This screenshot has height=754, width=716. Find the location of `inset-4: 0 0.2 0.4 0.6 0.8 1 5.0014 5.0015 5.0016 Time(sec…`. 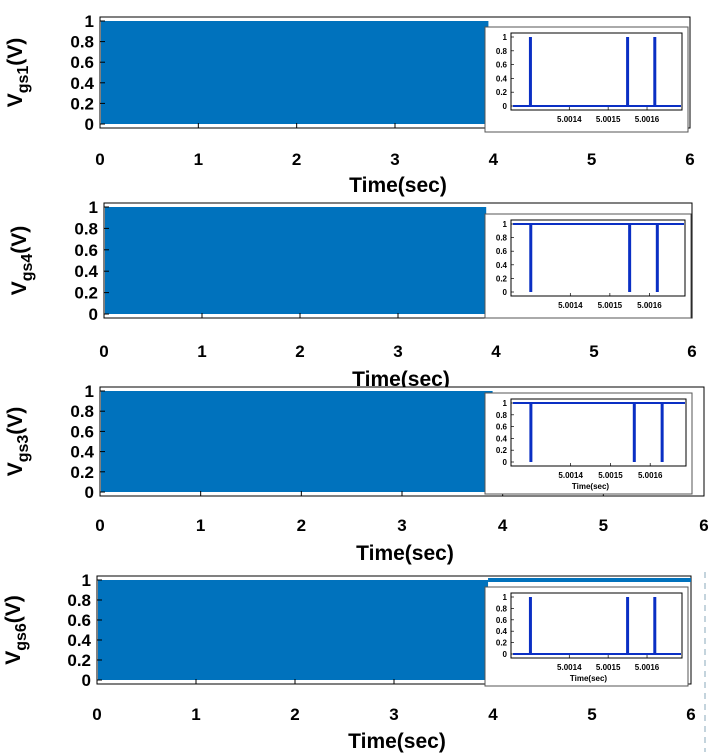

inset-4: 0 0.2 0.4 0.6 0.8 1 5.0014 5.0015 5.0016 Time(sec… is located at coordinates (586, 636).